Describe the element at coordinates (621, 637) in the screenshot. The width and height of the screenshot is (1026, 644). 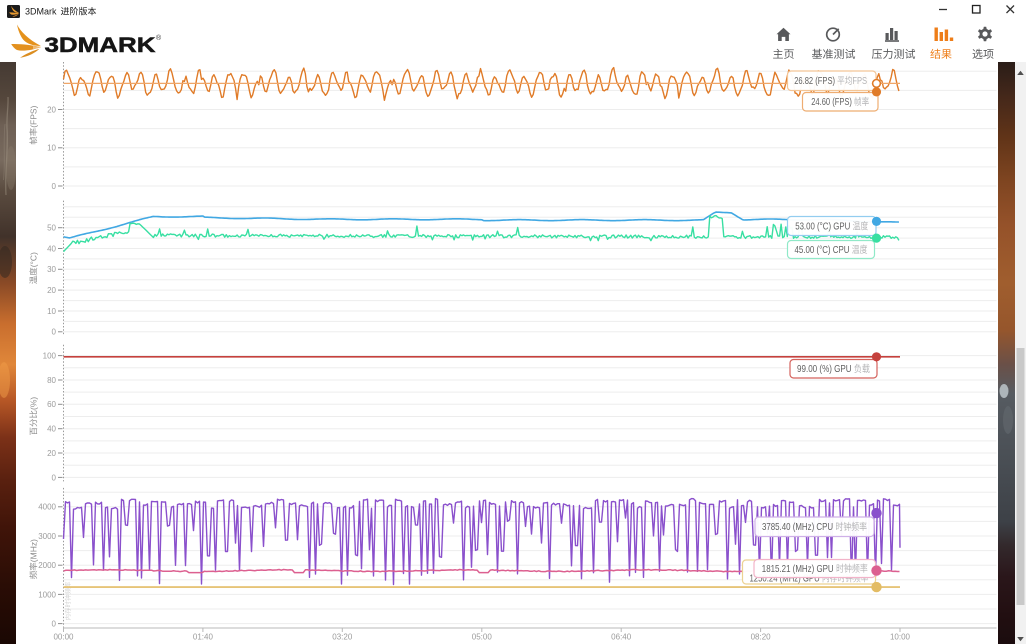
I see `svg-text: 06:40` at that location.